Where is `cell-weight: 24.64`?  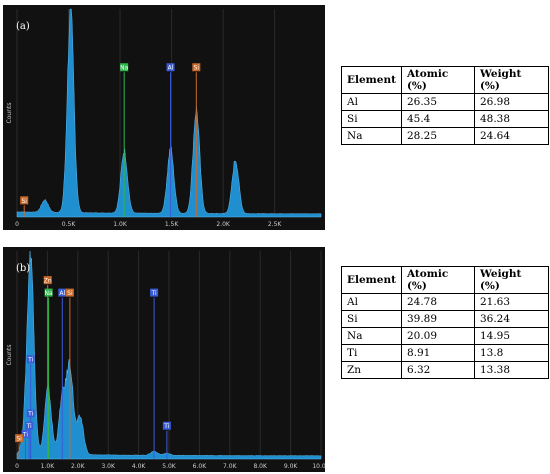 cell-weight: 24.64 is located at coordinates (511, 136).